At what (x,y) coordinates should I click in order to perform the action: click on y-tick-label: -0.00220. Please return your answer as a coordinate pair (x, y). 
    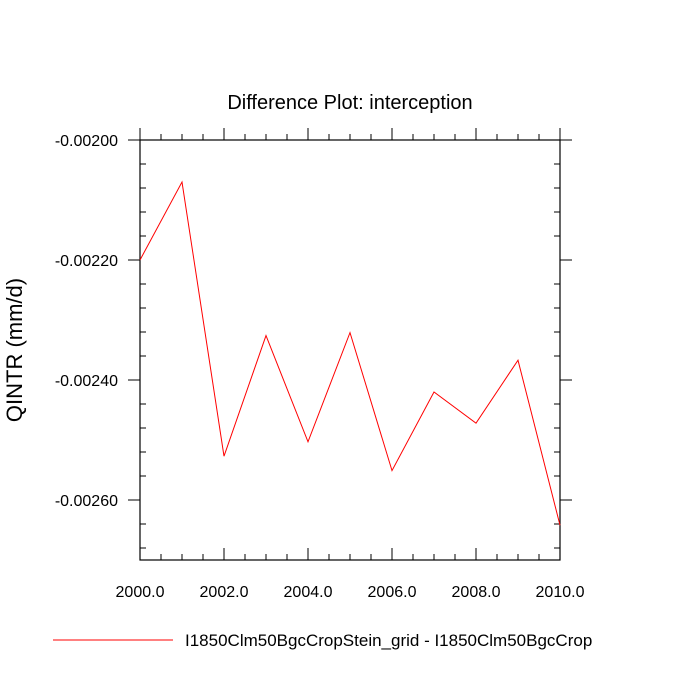
    Looking at the image, I should click on (86, 261).